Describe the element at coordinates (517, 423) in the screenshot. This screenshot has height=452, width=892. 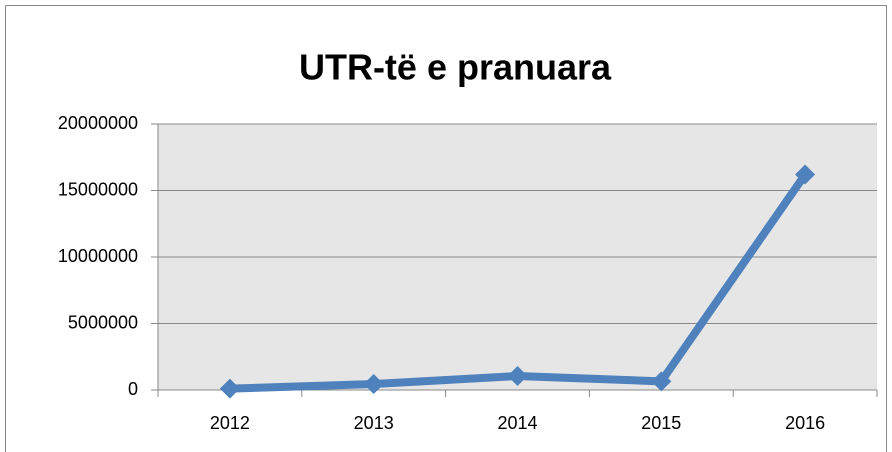
I see `x-tick-label: 2014` at that location.